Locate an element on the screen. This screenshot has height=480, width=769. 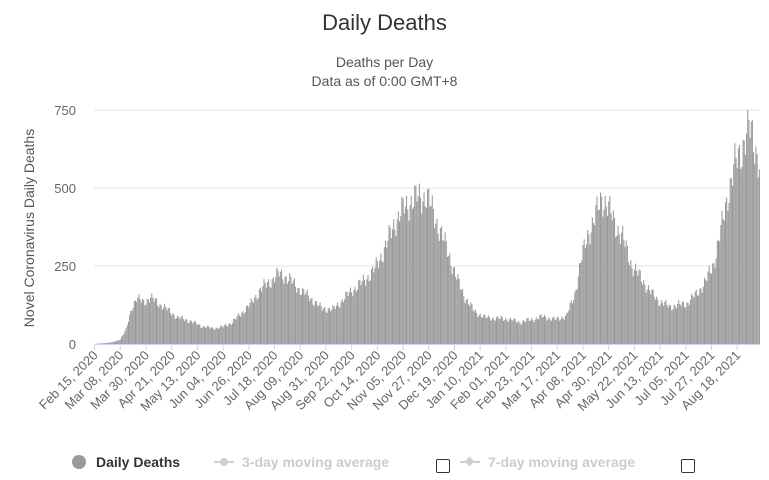
legend-item-7day-average: 7-day moving average is located at coordinates (547, 462).